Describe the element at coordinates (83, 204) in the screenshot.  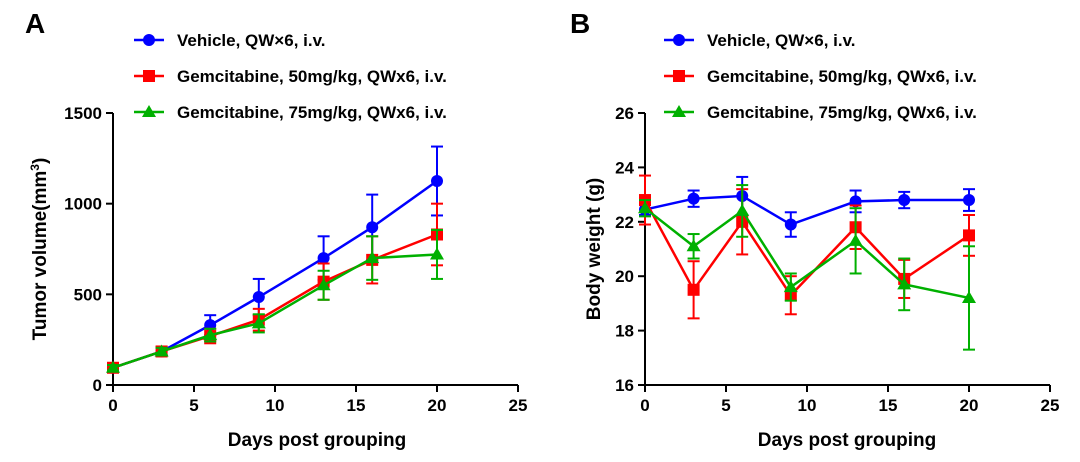
I see `y-tick-label: 1000` at that location.